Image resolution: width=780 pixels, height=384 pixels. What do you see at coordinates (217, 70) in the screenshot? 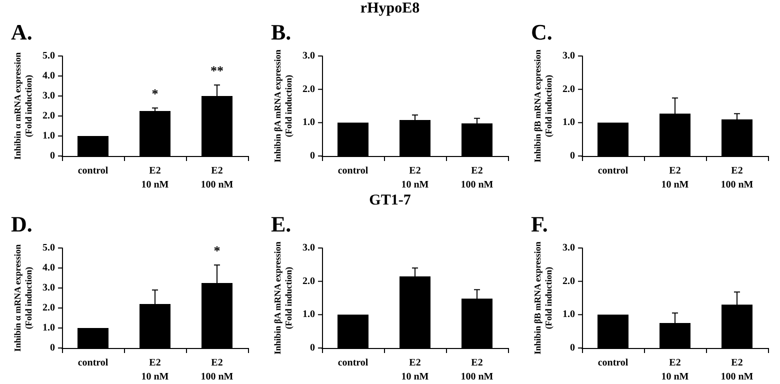
I see `annotation: **` at bounding box center [217, 70].